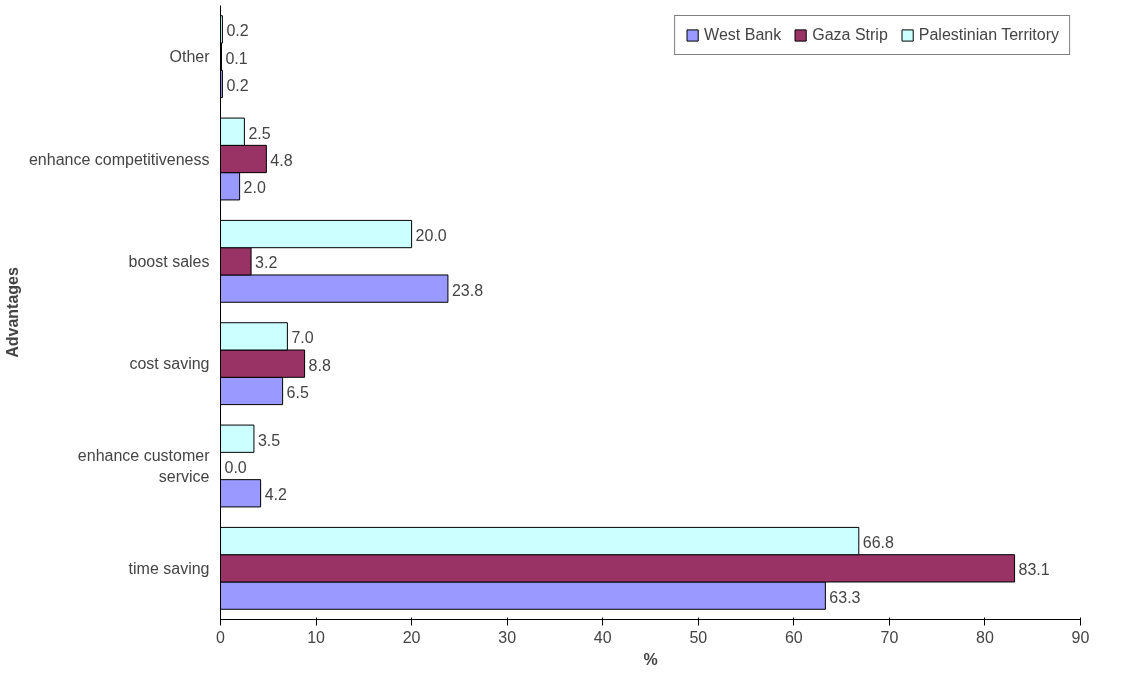 Image resolution: width=1144 pixels, height=692 pixels. What do you see at coordinates (169, 364) in the screenshot?
I see `y-tick-label: cost saving` at bounding box center [169, 364].